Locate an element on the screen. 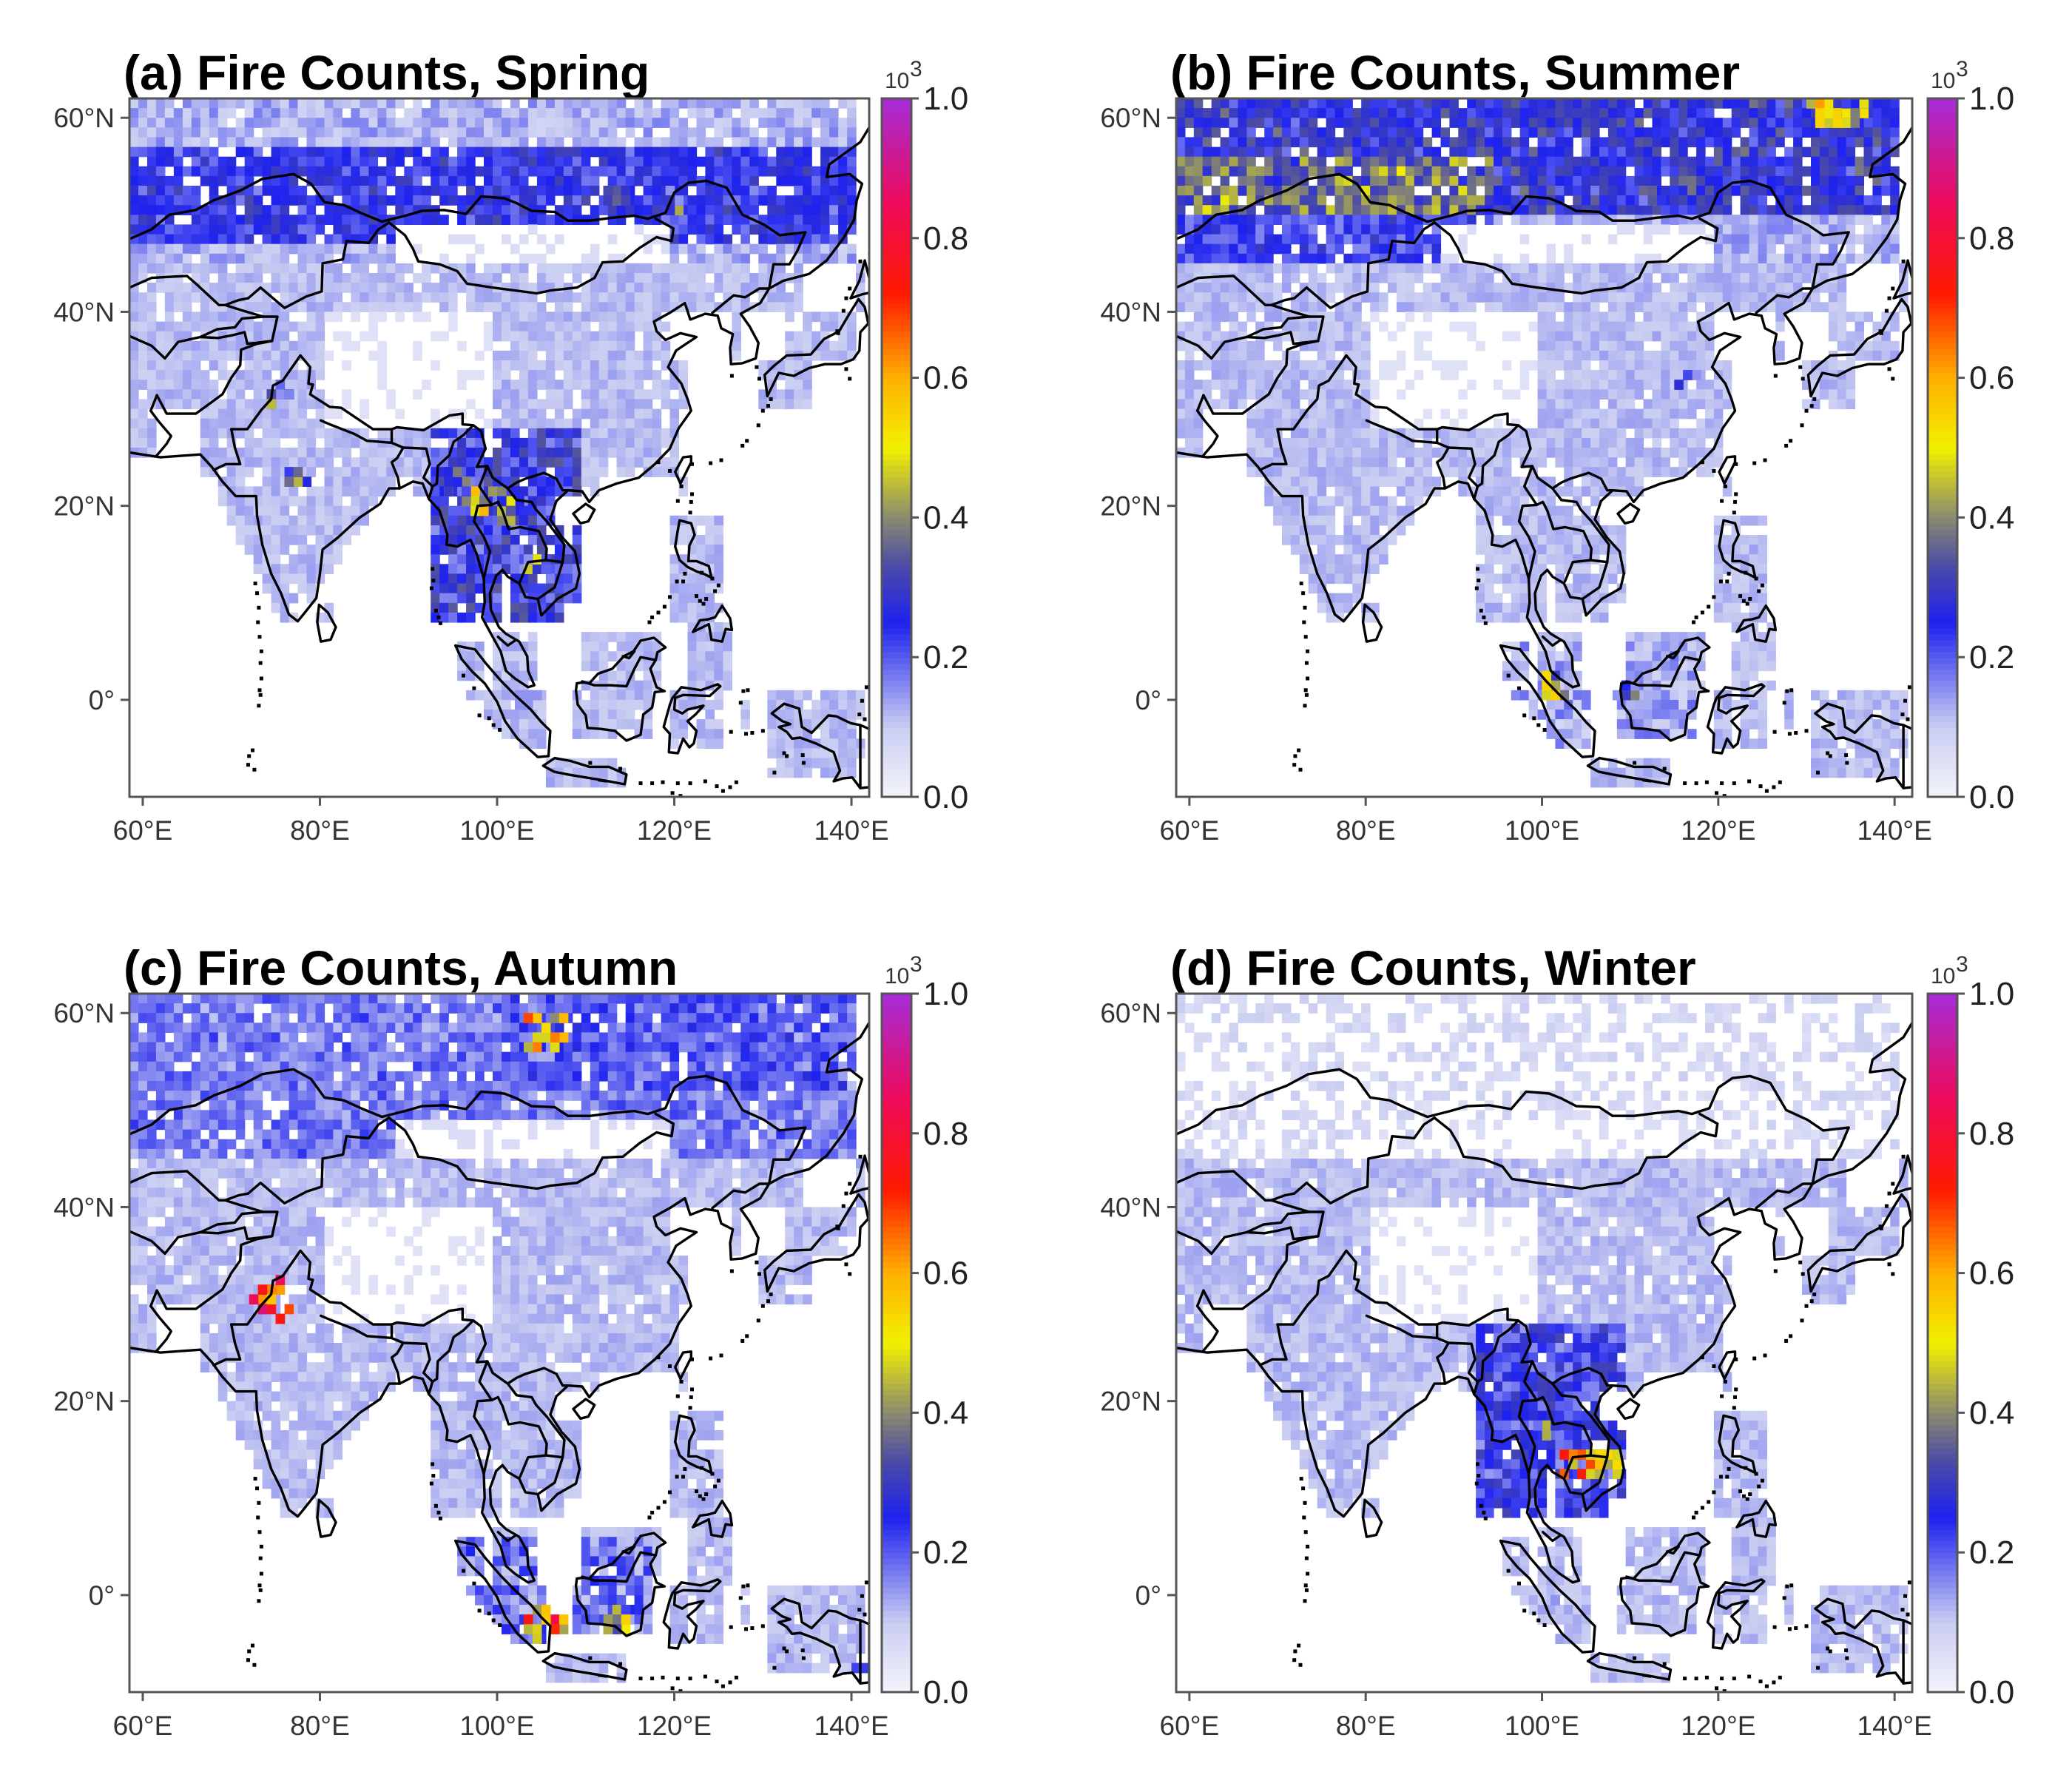 The height and width of the screenshot is (1772, 2072). map-area is located at coordinates (499, 448).